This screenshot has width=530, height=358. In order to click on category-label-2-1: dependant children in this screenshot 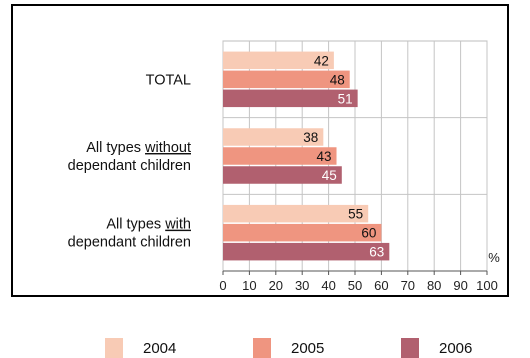, I will do `click(129, 243)`.